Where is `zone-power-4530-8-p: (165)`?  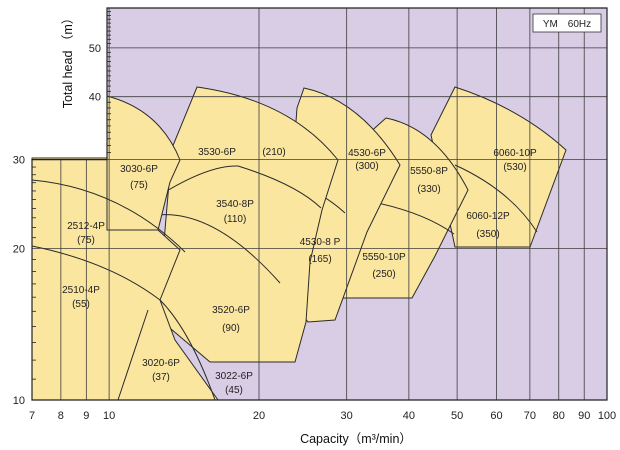
zone-power-4530-8-p: (165) is located at coordinates (319, 259).